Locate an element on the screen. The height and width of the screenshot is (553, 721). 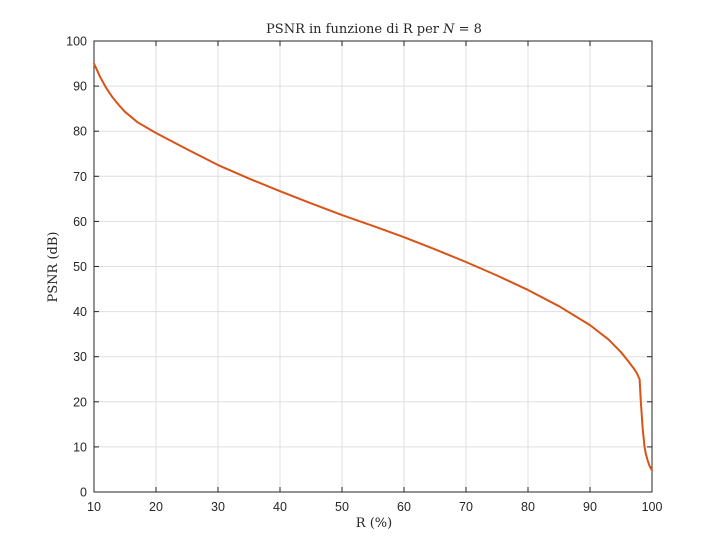
chart-title-prefix: PSNR in funzione di R per is located at coordinates (354, 29).